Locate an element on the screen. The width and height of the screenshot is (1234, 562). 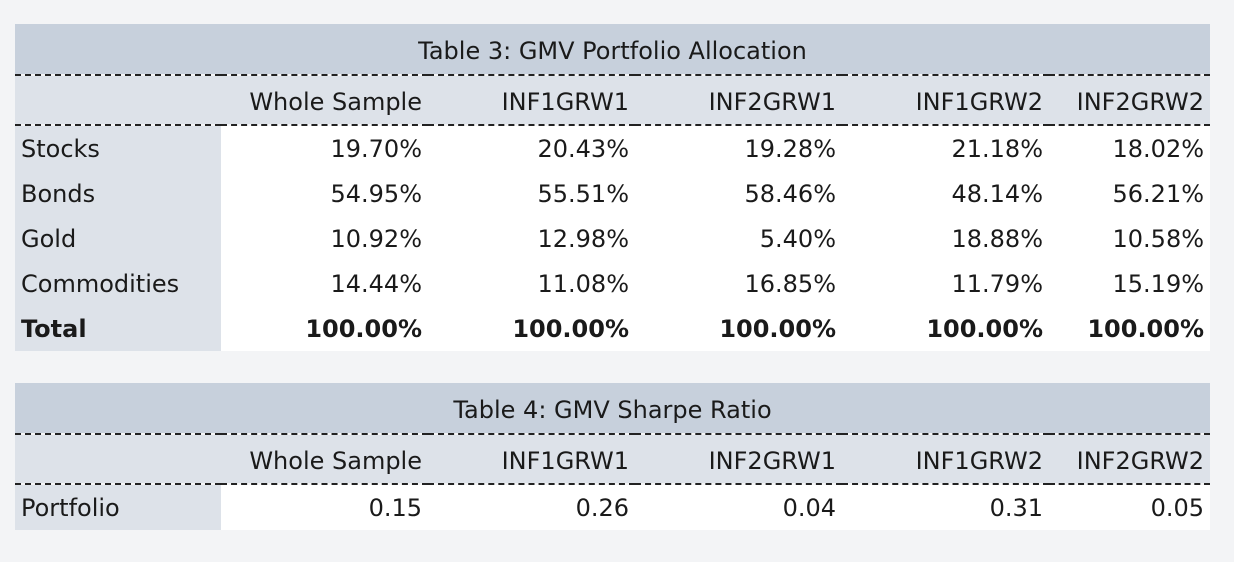
table-row: Gold 10.92% 12.98% 5.40% 18.88% 10.58% is located at coordinates (613, 238).